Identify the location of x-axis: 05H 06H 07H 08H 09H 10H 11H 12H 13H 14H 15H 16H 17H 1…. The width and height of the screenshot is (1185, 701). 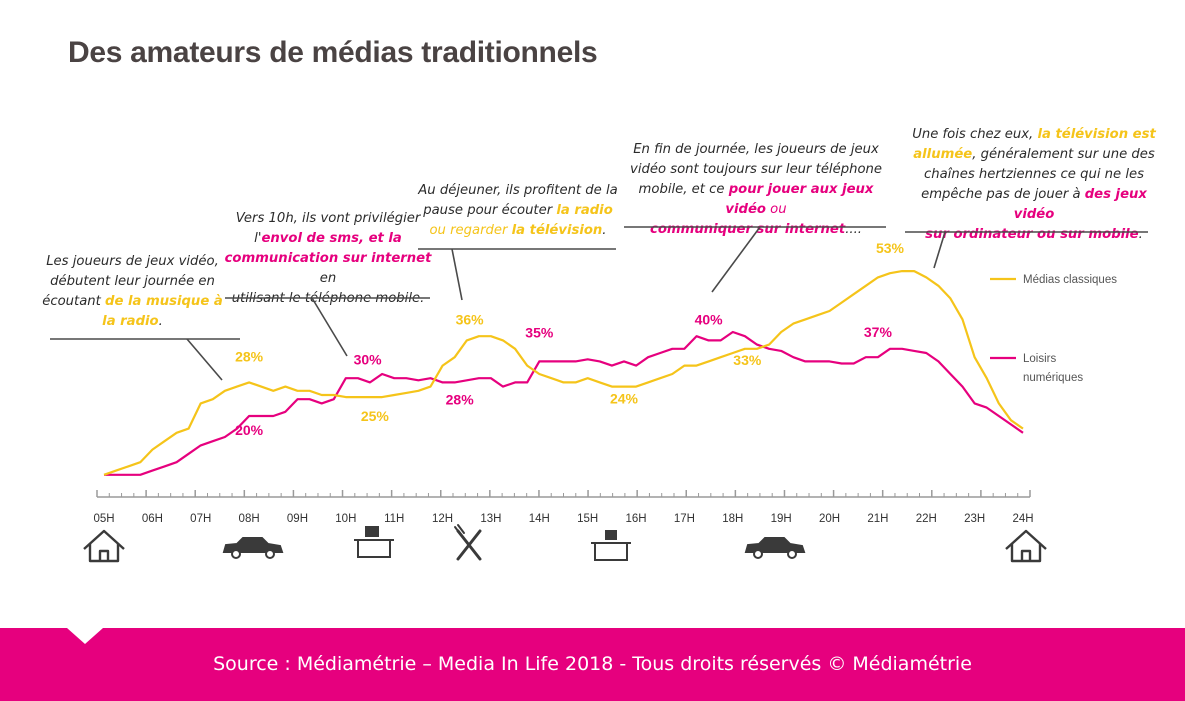
(563, 507).